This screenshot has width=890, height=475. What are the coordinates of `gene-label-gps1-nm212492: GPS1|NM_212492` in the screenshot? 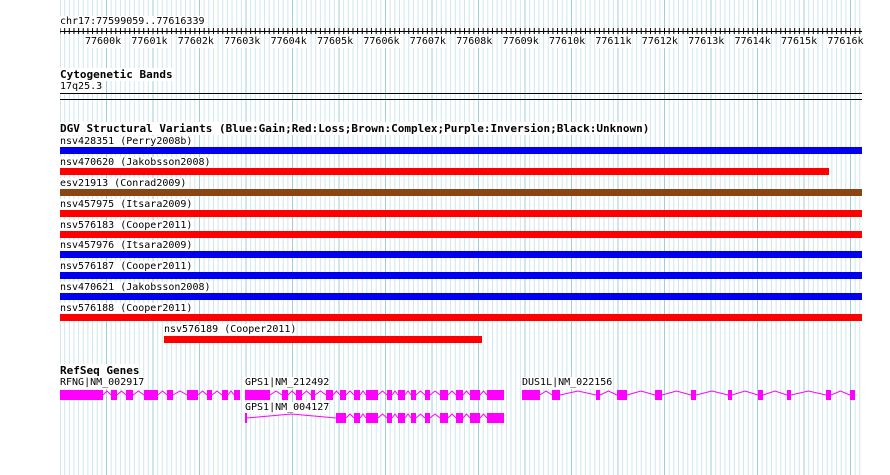 It's located at (287, 383).